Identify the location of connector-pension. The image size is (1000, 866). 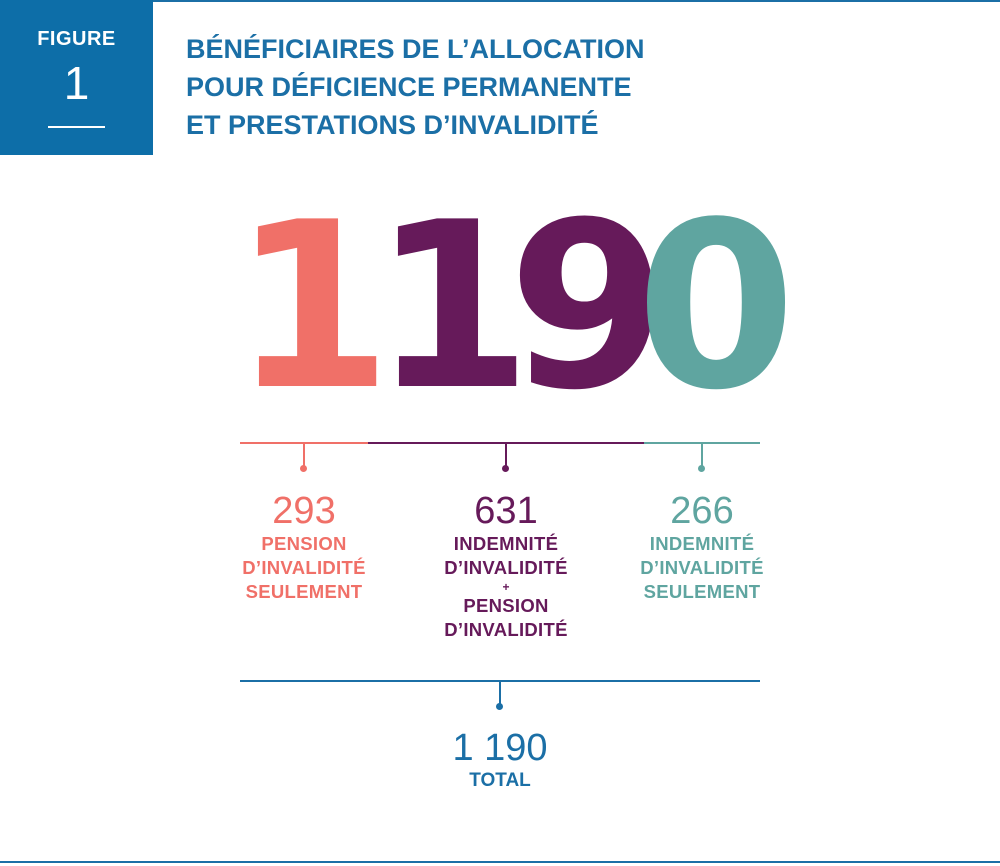
(304, 455).